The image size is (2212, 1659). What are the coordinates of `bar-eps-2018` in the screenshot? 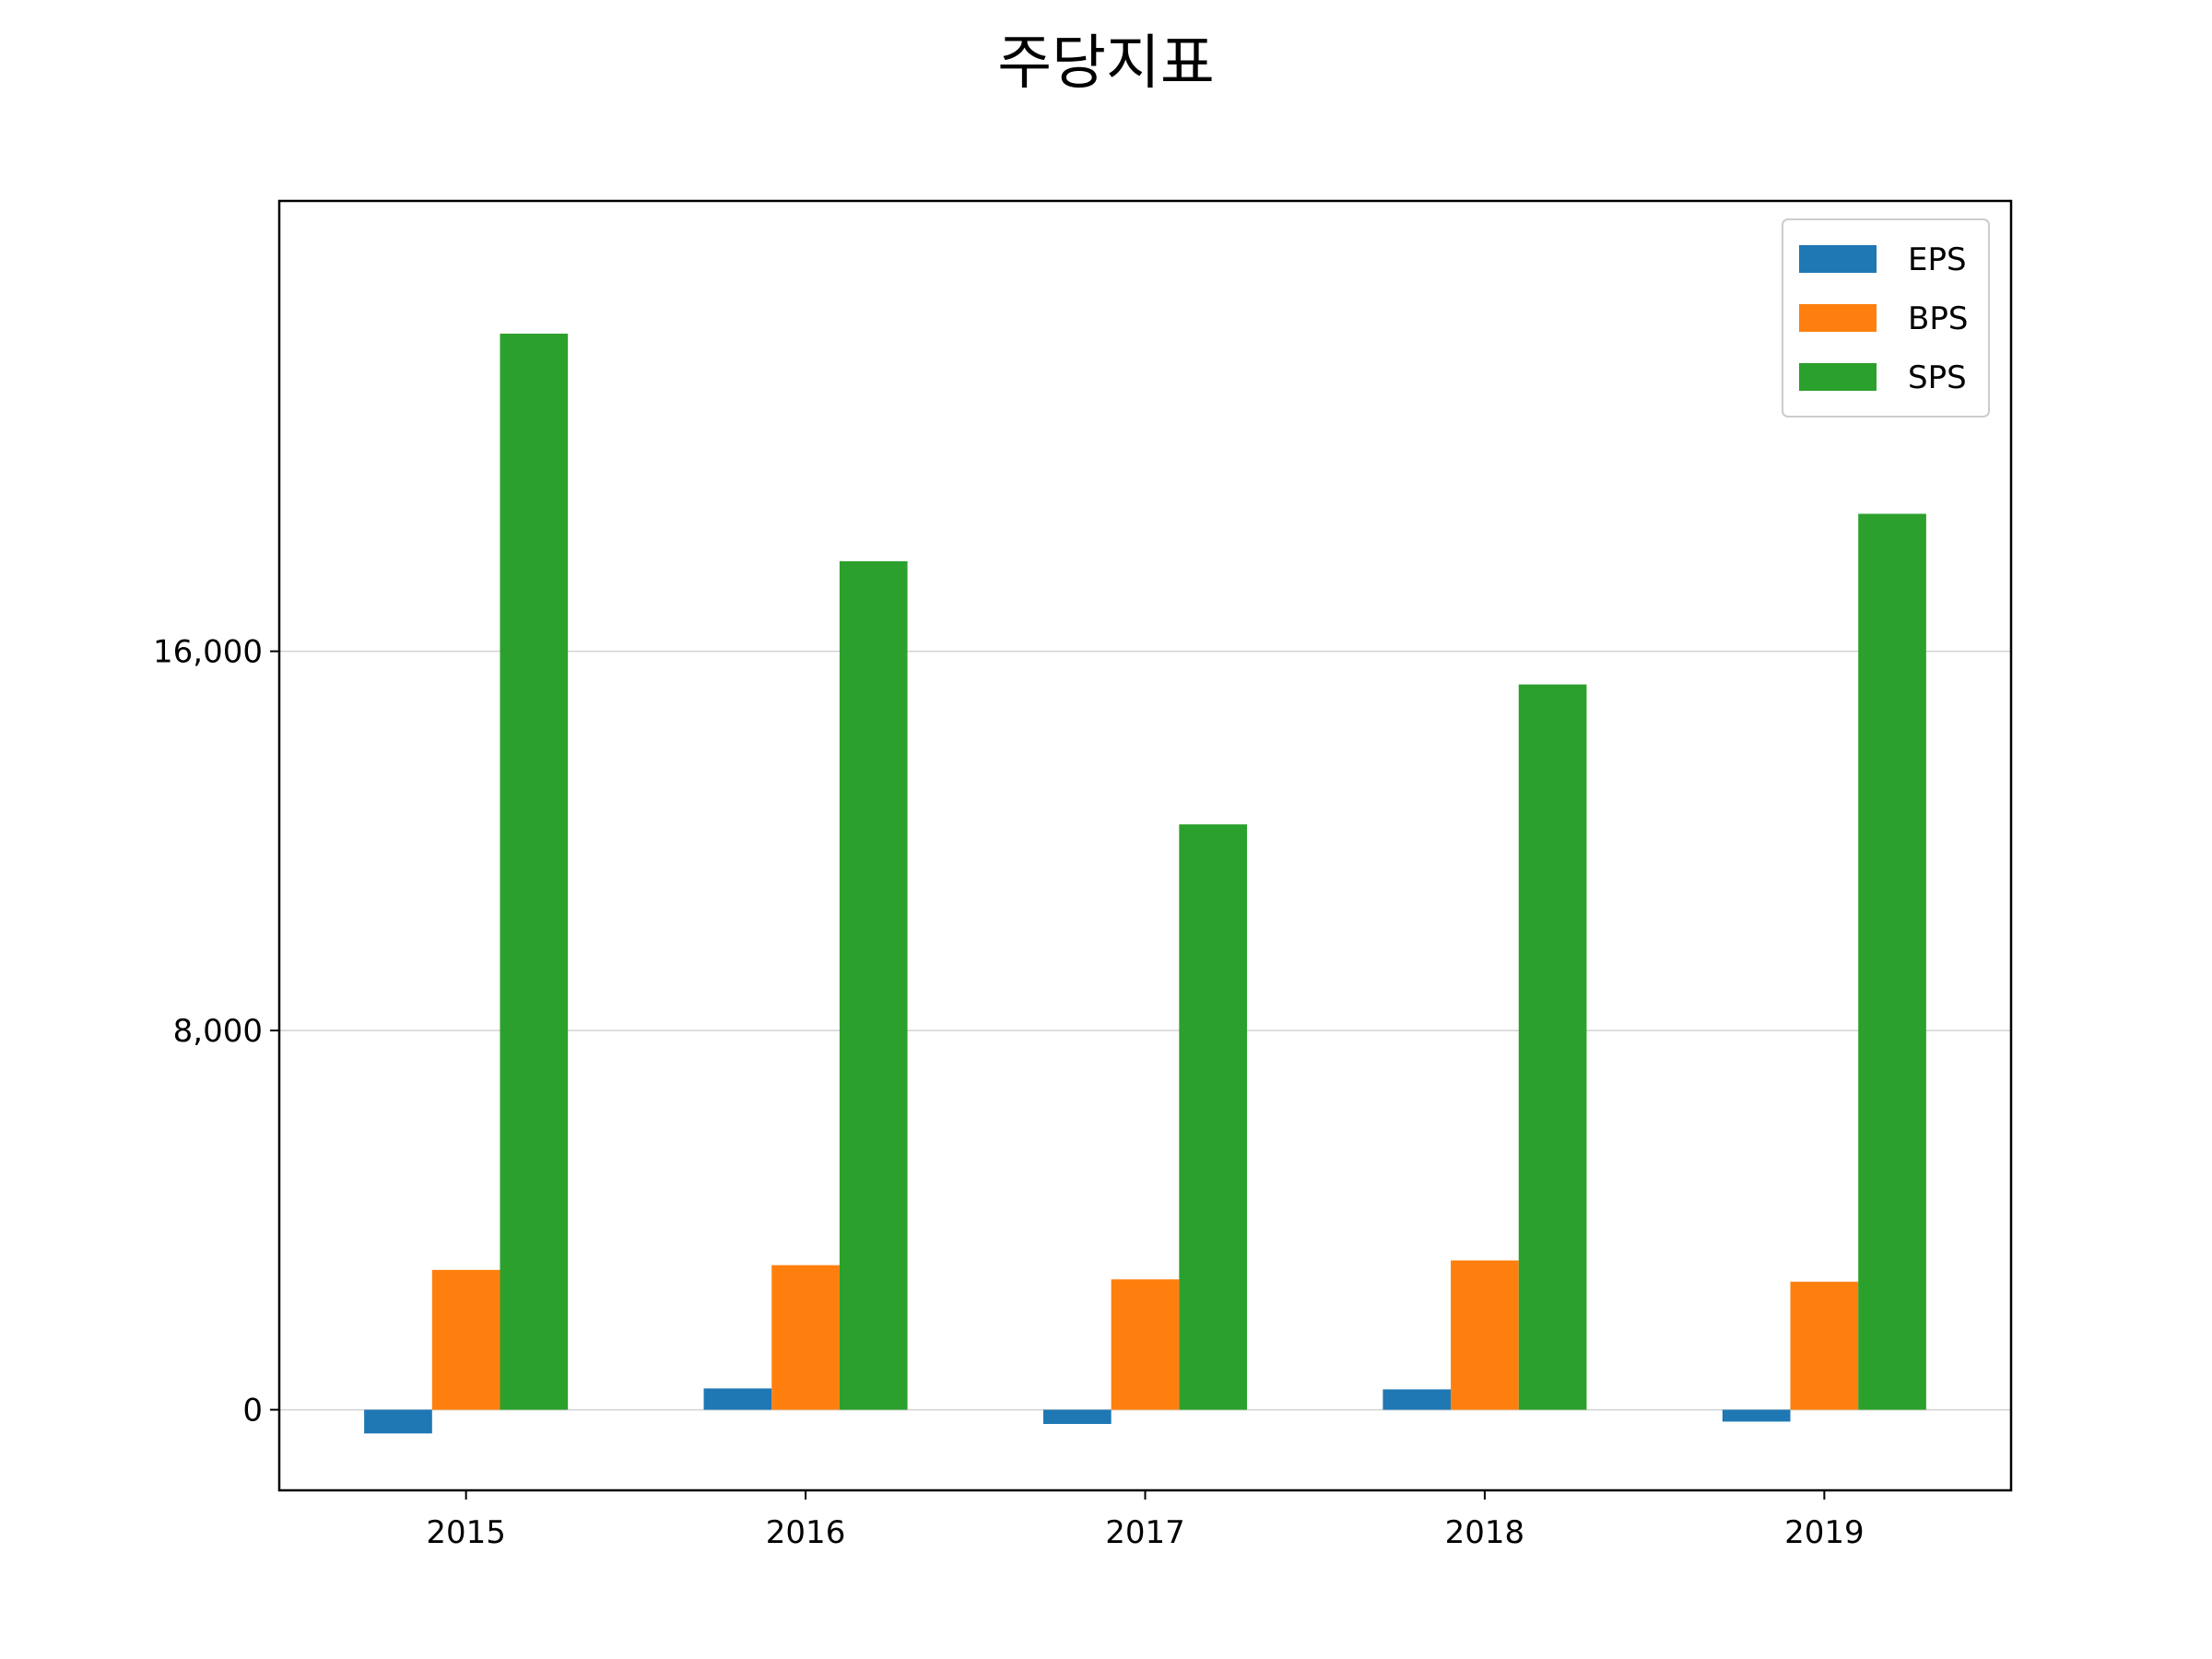 It's located at (1417, 1399).